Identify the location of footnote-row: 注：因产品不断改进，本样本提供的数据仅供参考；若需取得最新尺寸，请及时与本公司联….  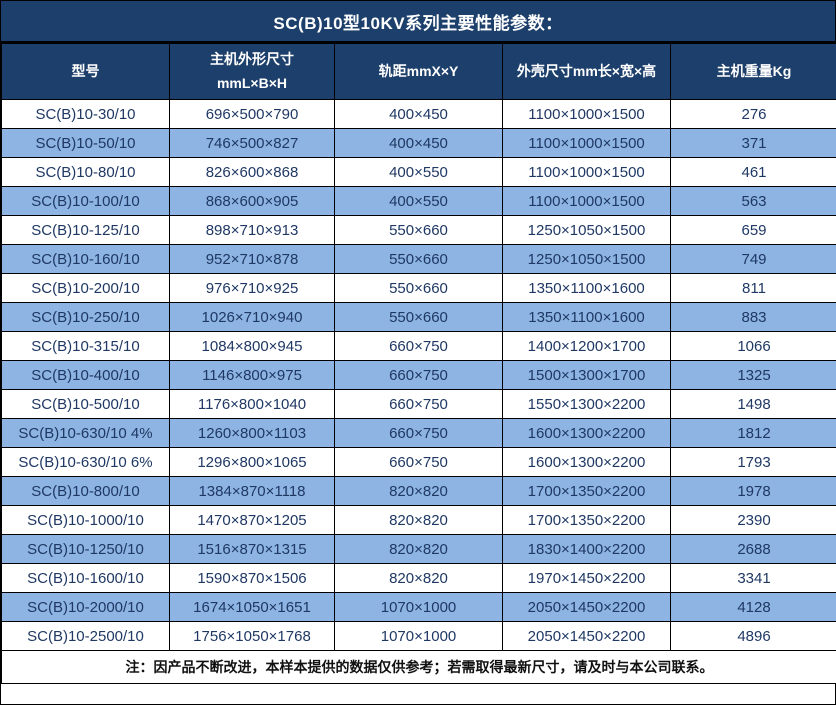
(418, 667).